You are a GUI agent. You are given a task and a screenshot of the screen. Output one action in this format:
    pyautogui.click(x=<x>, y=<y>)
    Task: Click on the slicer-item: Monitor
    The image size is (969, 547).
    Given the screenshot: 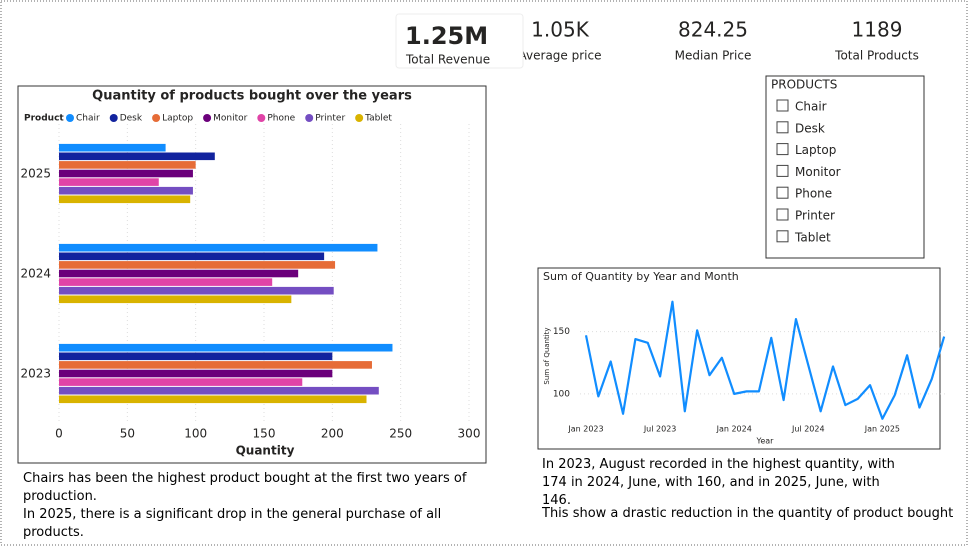 What is the action you would take?
    pyautogui.click(x=818, y=172)
    